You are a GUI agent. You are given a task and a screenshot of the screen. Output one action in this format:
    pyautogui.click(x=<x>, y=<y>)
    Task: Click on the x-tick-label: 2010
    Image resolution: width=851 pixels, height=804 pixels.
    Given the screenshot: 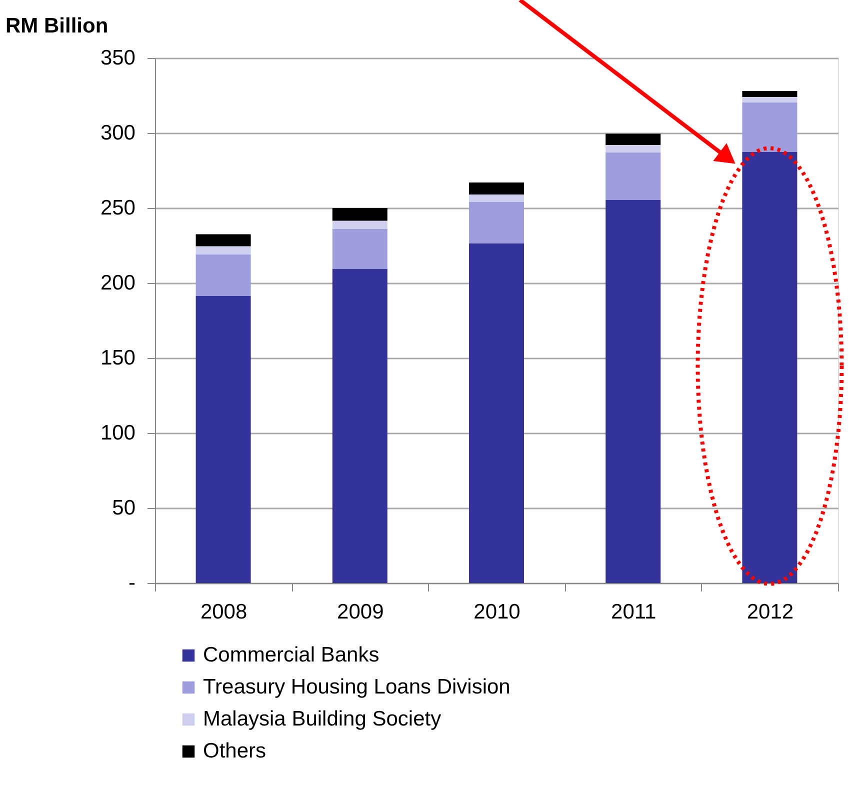 What is the action you would take?
    pyautogui.click(x=497, y=612)
    